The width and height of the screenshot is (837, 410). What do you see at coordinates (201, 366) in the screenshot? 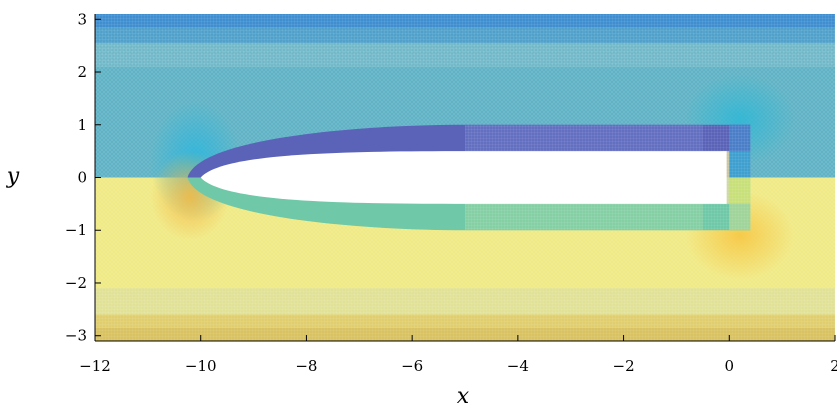
I see `x-tick-label: −10` at bounding box center [201, 366].